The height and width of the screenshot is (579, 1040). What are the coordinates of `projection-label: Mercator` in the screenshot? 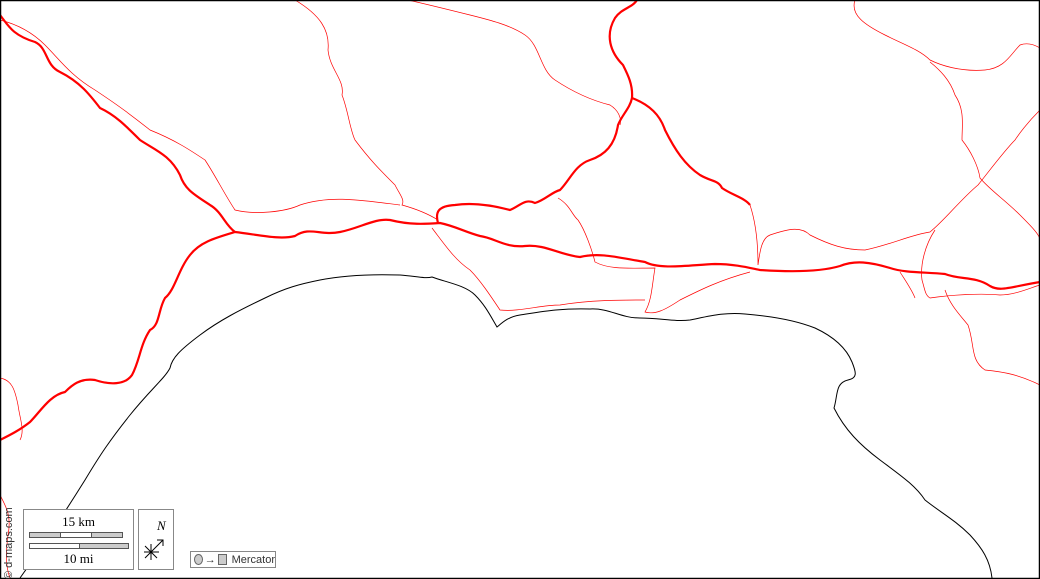 It's located at (253, 559).